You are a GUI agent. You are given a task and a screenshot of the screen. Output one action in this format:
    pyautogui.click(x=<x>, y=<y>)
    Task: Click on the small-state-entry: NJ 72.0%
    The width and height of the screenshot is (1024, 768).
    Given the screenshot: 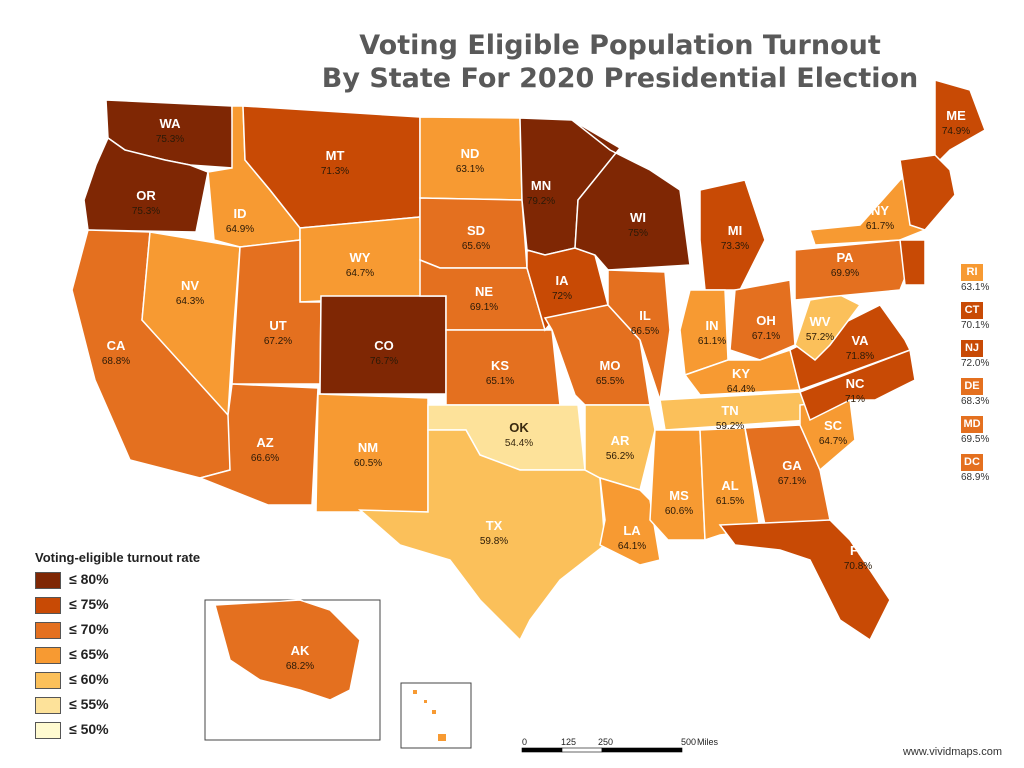 What is the action you would take?
    pyautogui.click(x=981, y=354)
    